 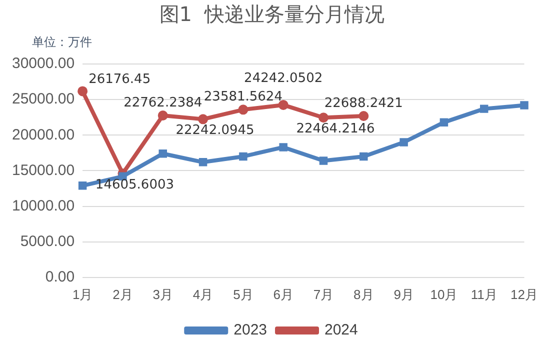 What do you see at coordinates (272, 14) in the screenshot?
I see `chart-title: 图1 快递业务量分月情况` at bounding box center [272, 14].